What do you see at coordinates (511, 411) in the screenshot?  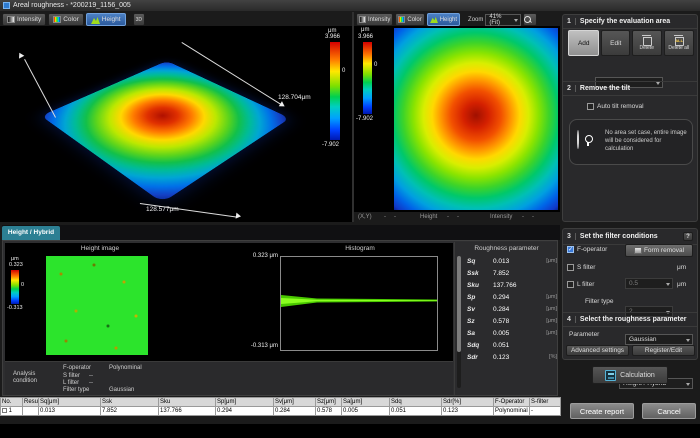 I see `cell-f-operator: Polynominal` at bounding box center [511, 411].